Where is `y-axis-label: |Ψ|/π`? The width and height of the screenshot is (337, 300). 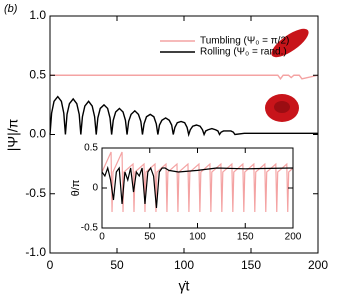 y-axis-label: |Ψ|/π is located at coordinates (13, 134).